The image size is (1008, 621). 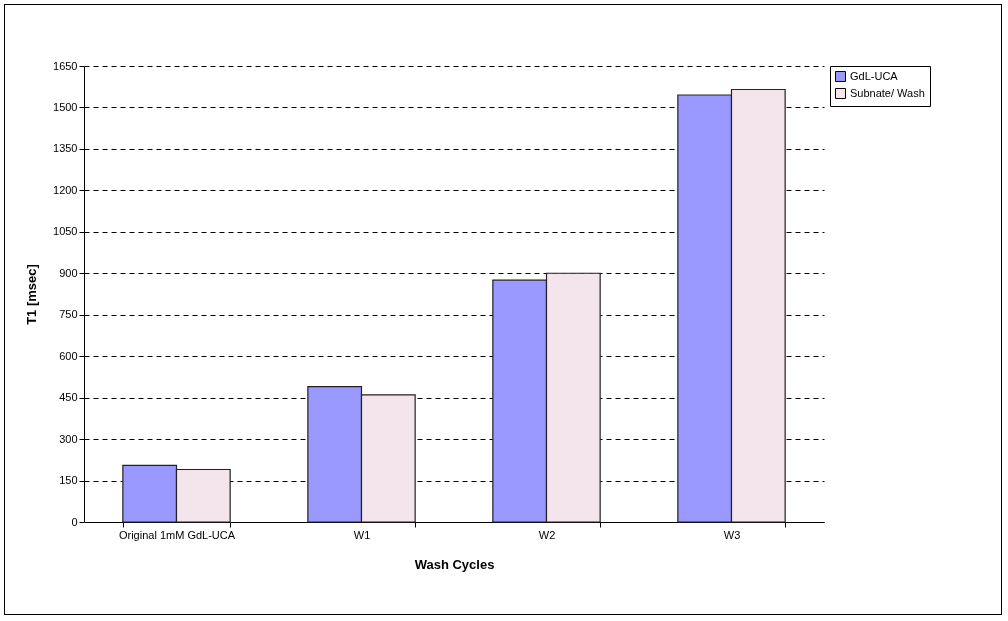 I want to click on y-tick-label: 900, so click(x=68, y=272).